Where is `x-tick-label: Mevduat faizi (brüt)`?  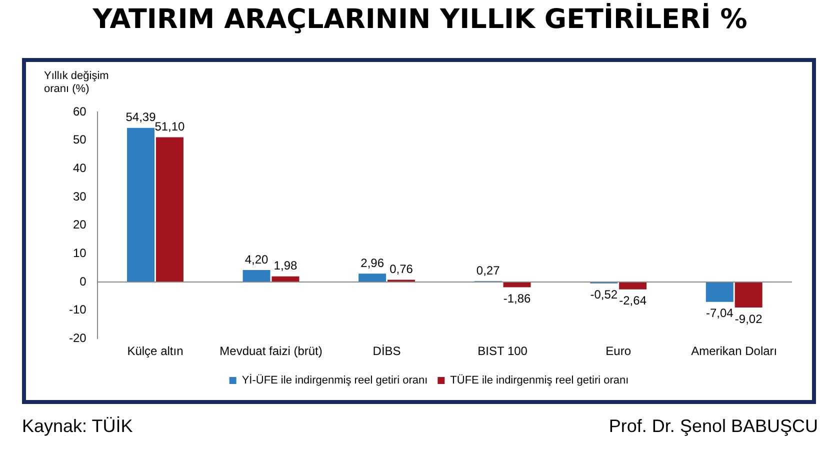 x-tick-label: Mevduat faizi (brüt) is located at coordinates (271, 351).